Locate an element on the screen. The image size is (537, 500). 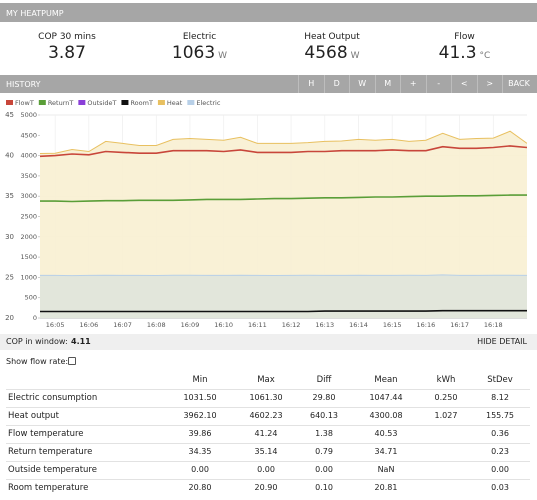
history-button: < is located at coordinates (464, 84).